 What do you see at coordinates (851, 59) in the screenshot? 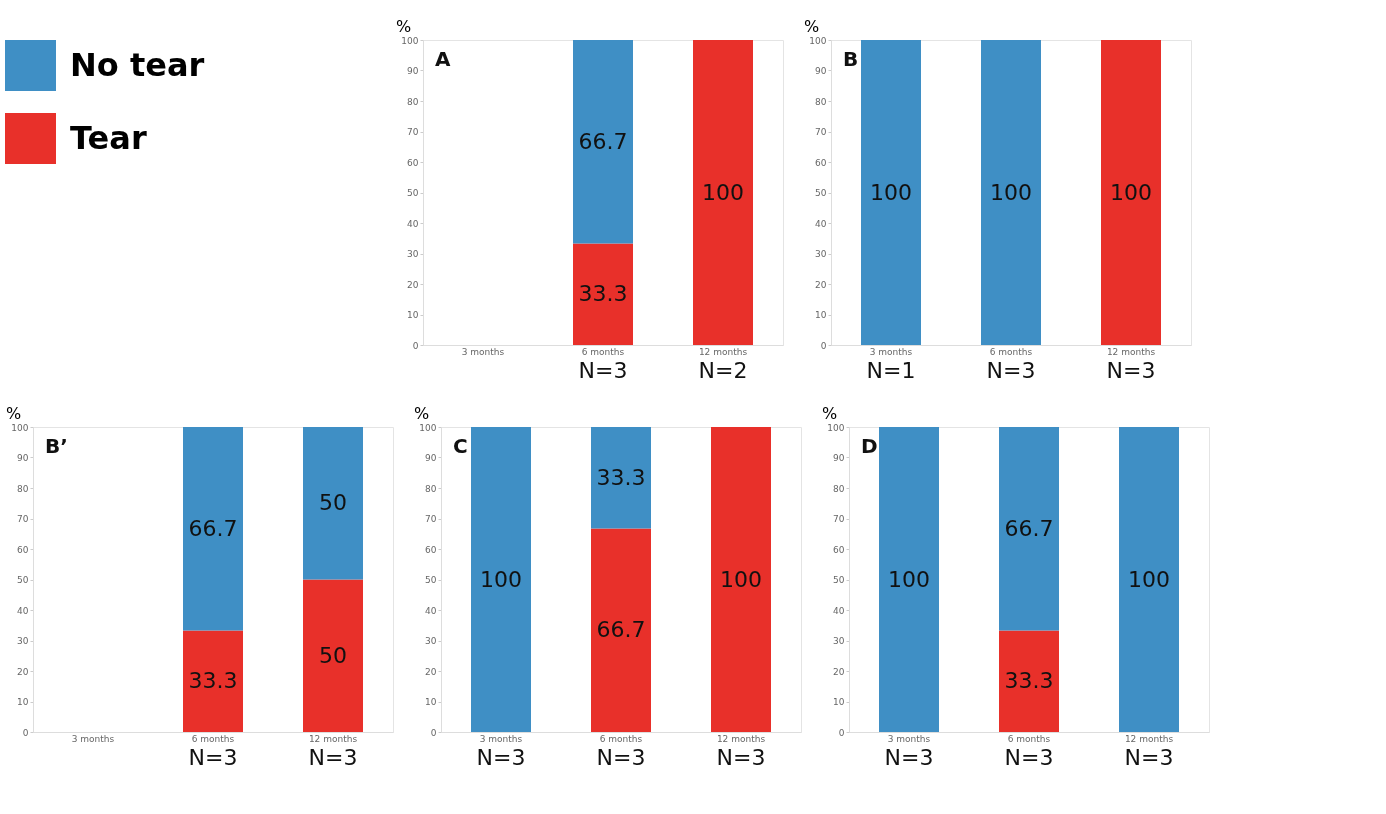
I see `chart-title: B` at bounding box center [851, 59].